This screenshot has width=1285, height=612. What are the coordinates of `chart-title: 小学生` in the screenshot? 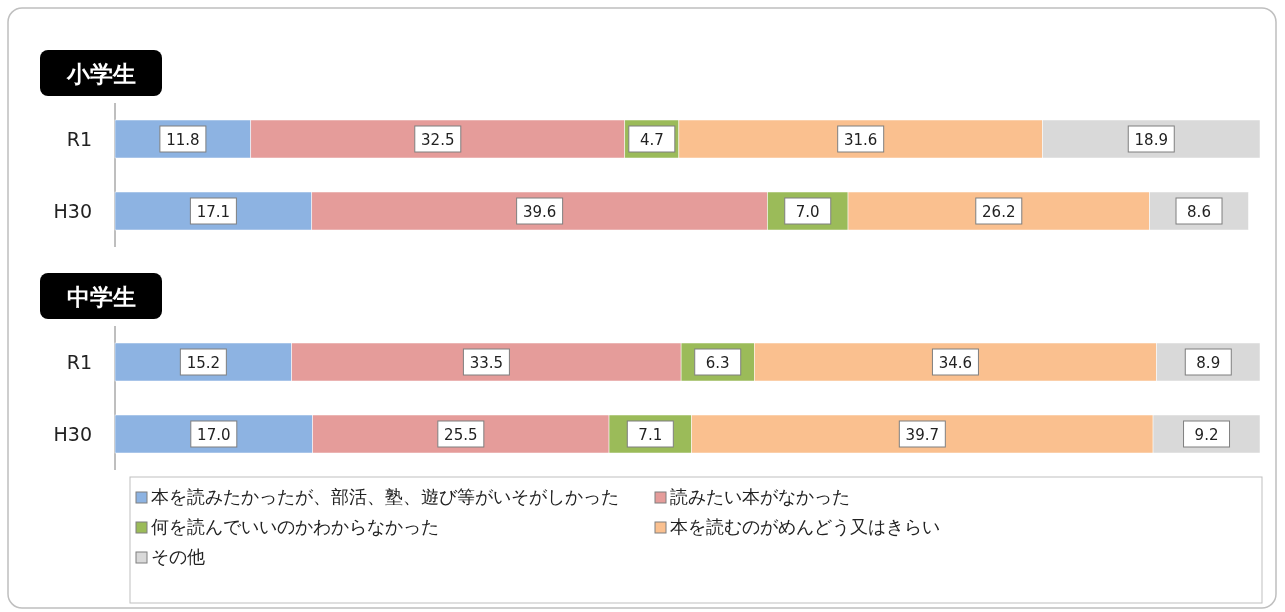 It's located at (100, 74).